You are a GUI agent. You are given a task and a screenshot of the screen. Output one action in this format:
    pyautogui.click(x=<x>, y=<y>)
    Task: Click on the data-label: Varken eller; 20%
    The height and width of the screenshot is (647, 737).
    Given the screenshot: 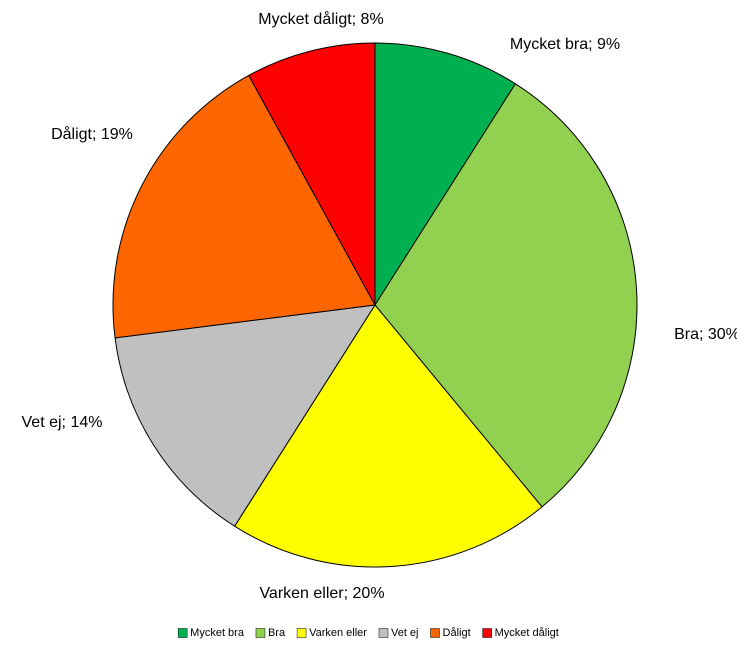 What is the action you would take?
    pyautogui.click(x=321, y=593)
    